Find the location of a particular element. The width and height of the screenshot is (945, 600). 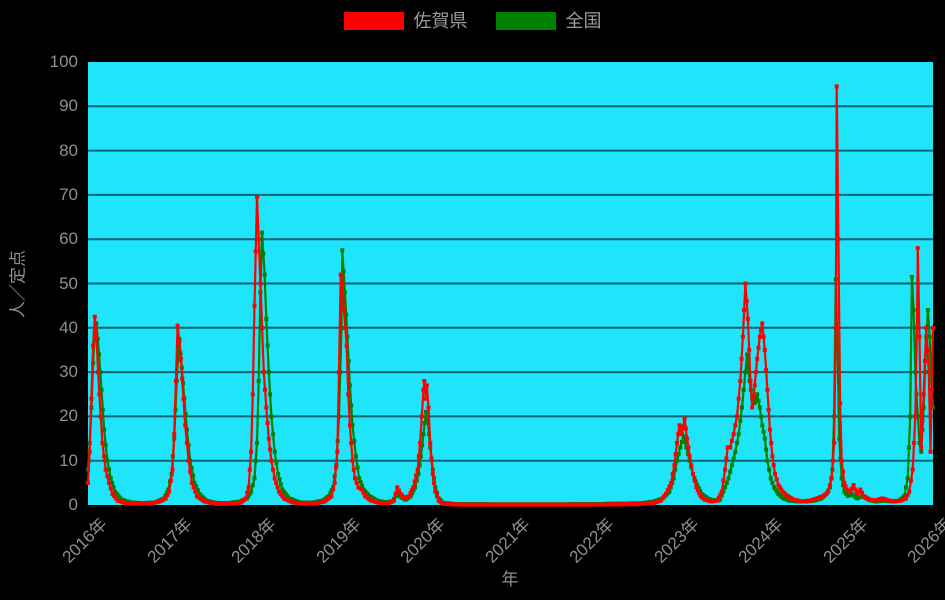

y-tick-label-30: 30 is located at coordinates (68, 372).